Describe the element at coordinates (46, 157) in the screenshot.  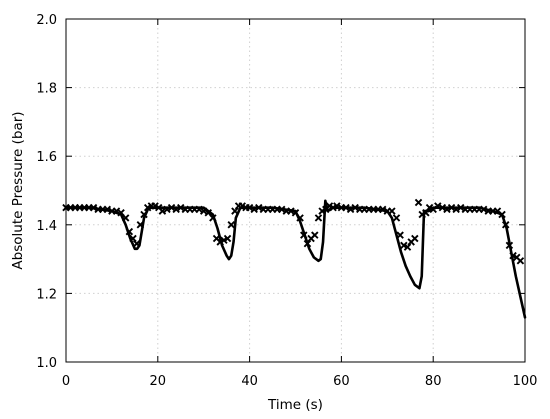
I see `y-tick-label: 1.6` at that location.